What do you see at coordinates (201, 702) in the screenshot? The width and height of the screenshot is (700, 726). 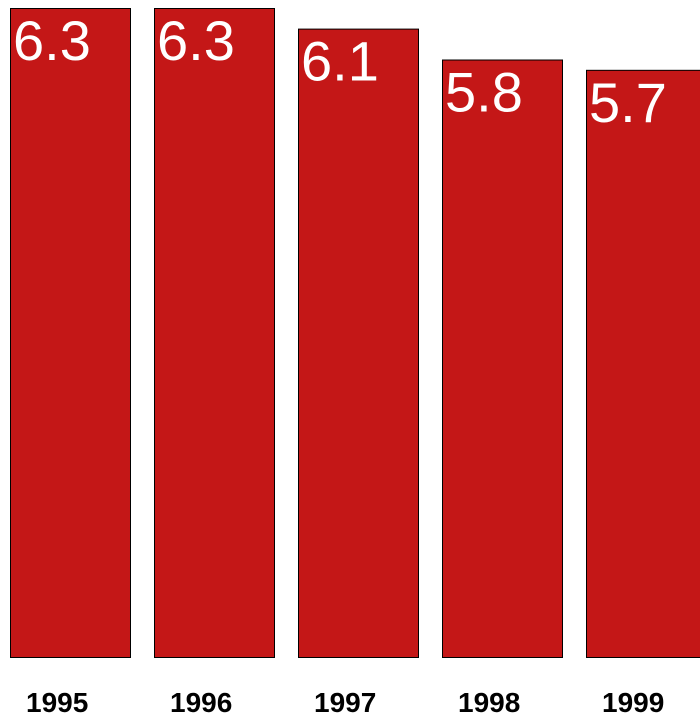 I see `category-label-1996: 1996` at bounding box center [201, 702].